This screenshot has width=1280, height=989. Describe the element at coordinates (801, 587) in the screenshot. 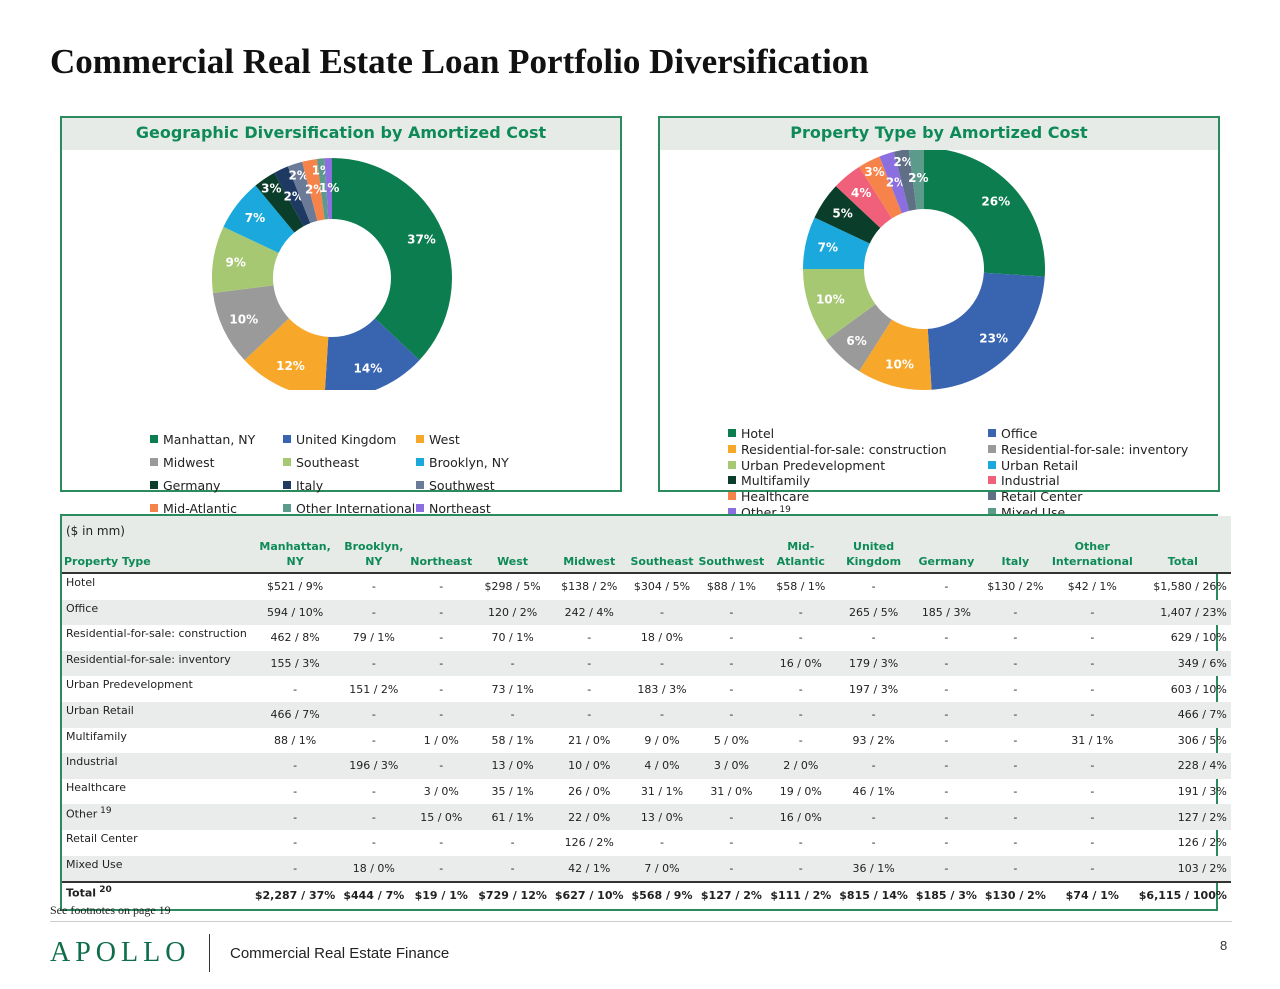

I see `table-cell: $58 / 1%` at that location.